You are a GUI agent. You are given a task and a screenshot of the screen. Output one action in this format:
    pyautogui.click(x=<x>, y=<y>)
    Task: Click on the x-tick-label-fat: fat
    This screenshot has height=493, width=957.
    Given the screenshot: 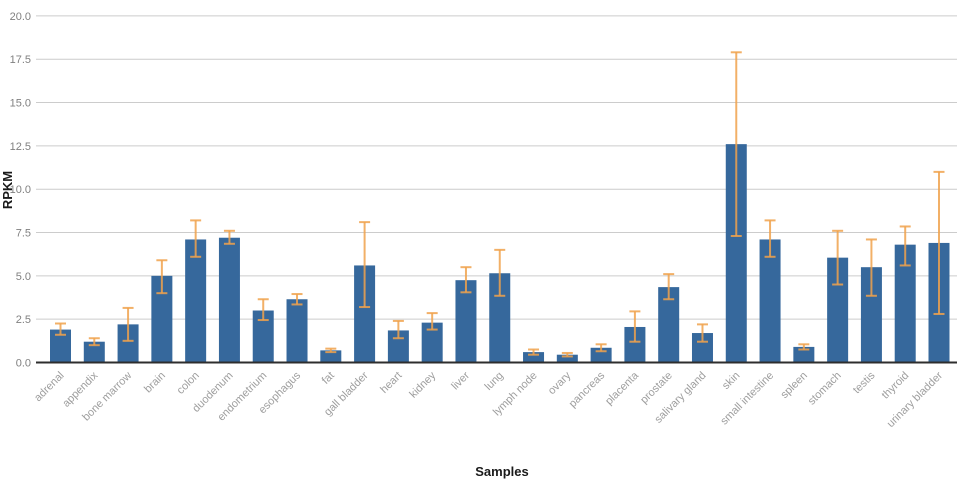 What is the action you would take?
    pyautogui.click(x=328, y=378)
    